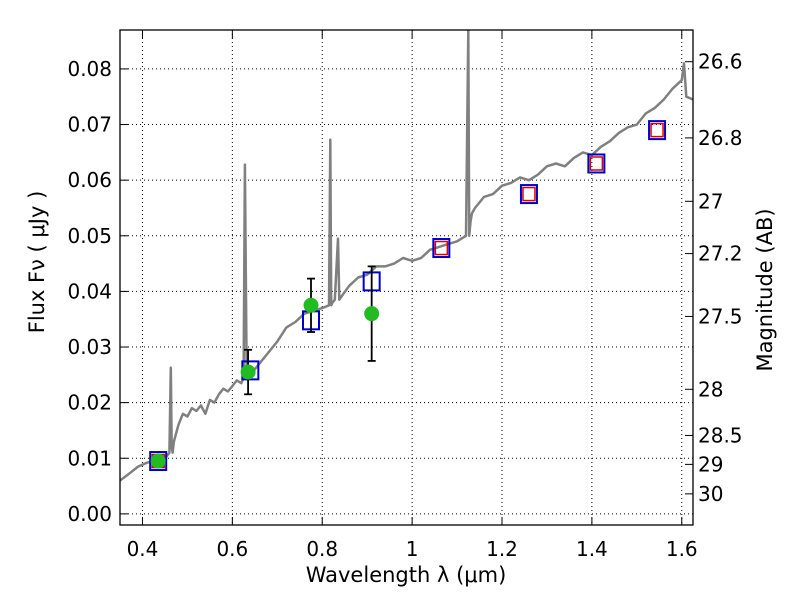 This screenshot has height=600, width=800. Describe the element at coordinates (143, 549) in the screenshot. I see `x-tick-label: 0.4` at that location.